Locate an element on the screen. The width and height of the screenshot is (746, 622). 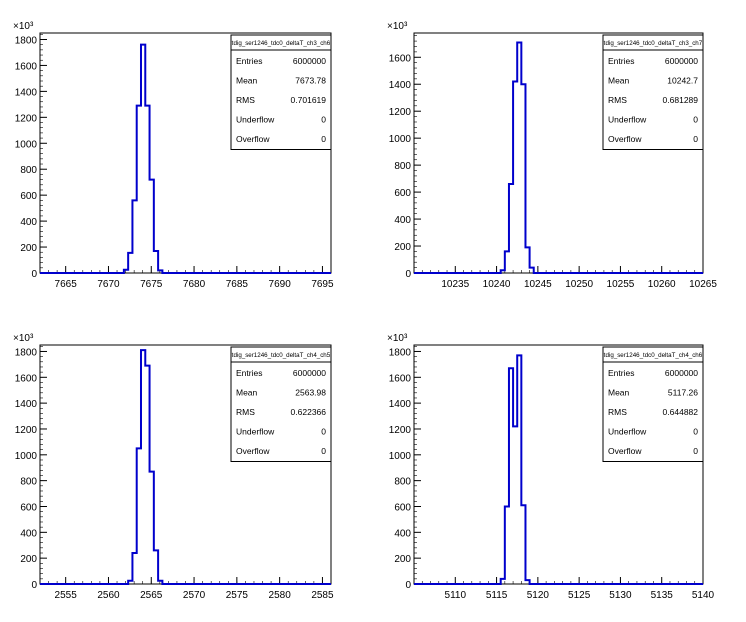
stats-value: 0.644882 is located at coordinates (681, 412).